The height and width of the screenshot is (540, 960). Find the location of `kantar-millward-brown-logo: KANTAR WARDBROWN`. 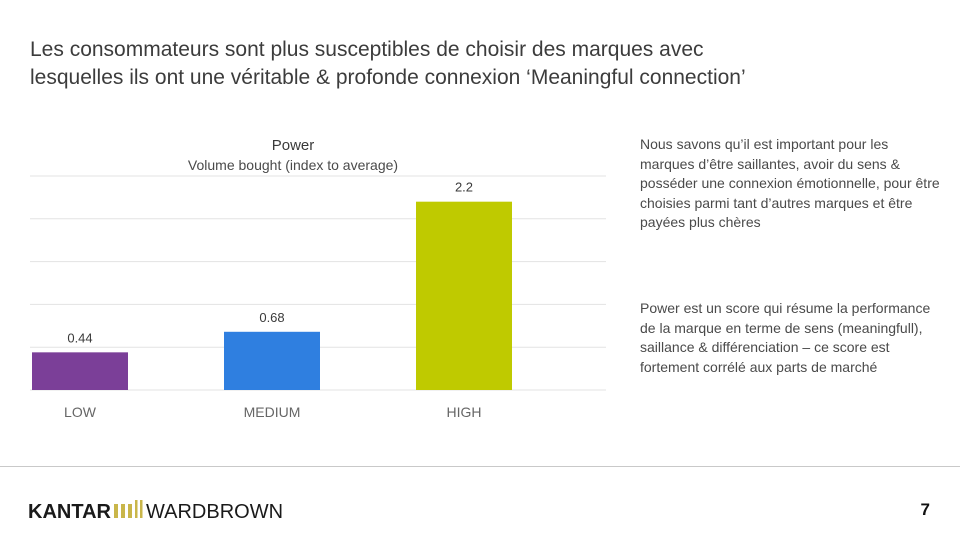

kantar-millward-brown-logo: KANTAR WARDBROWN is located at coordinates (155, 511).